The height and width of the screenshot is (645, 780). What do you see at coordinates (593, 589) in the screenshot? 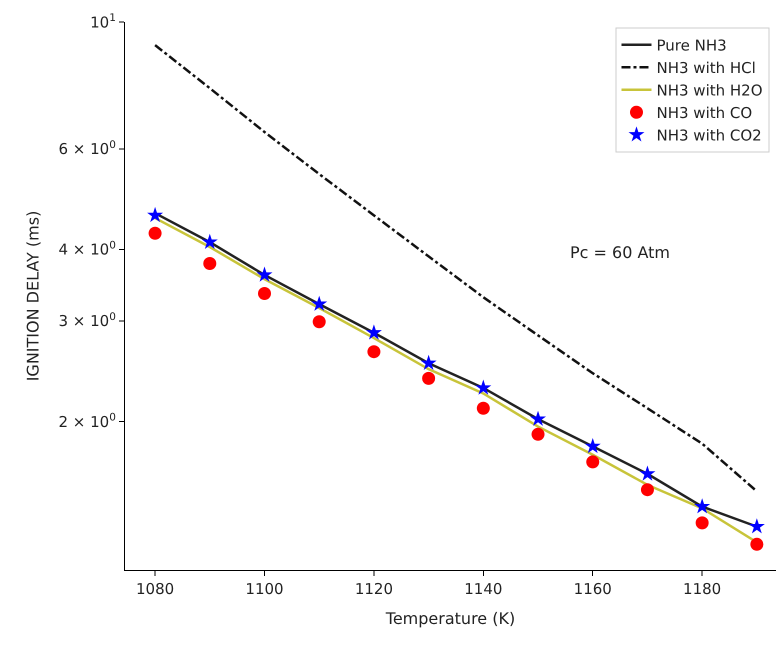
I see `x-tick-label: 1160` at bounding box center [593, 589].